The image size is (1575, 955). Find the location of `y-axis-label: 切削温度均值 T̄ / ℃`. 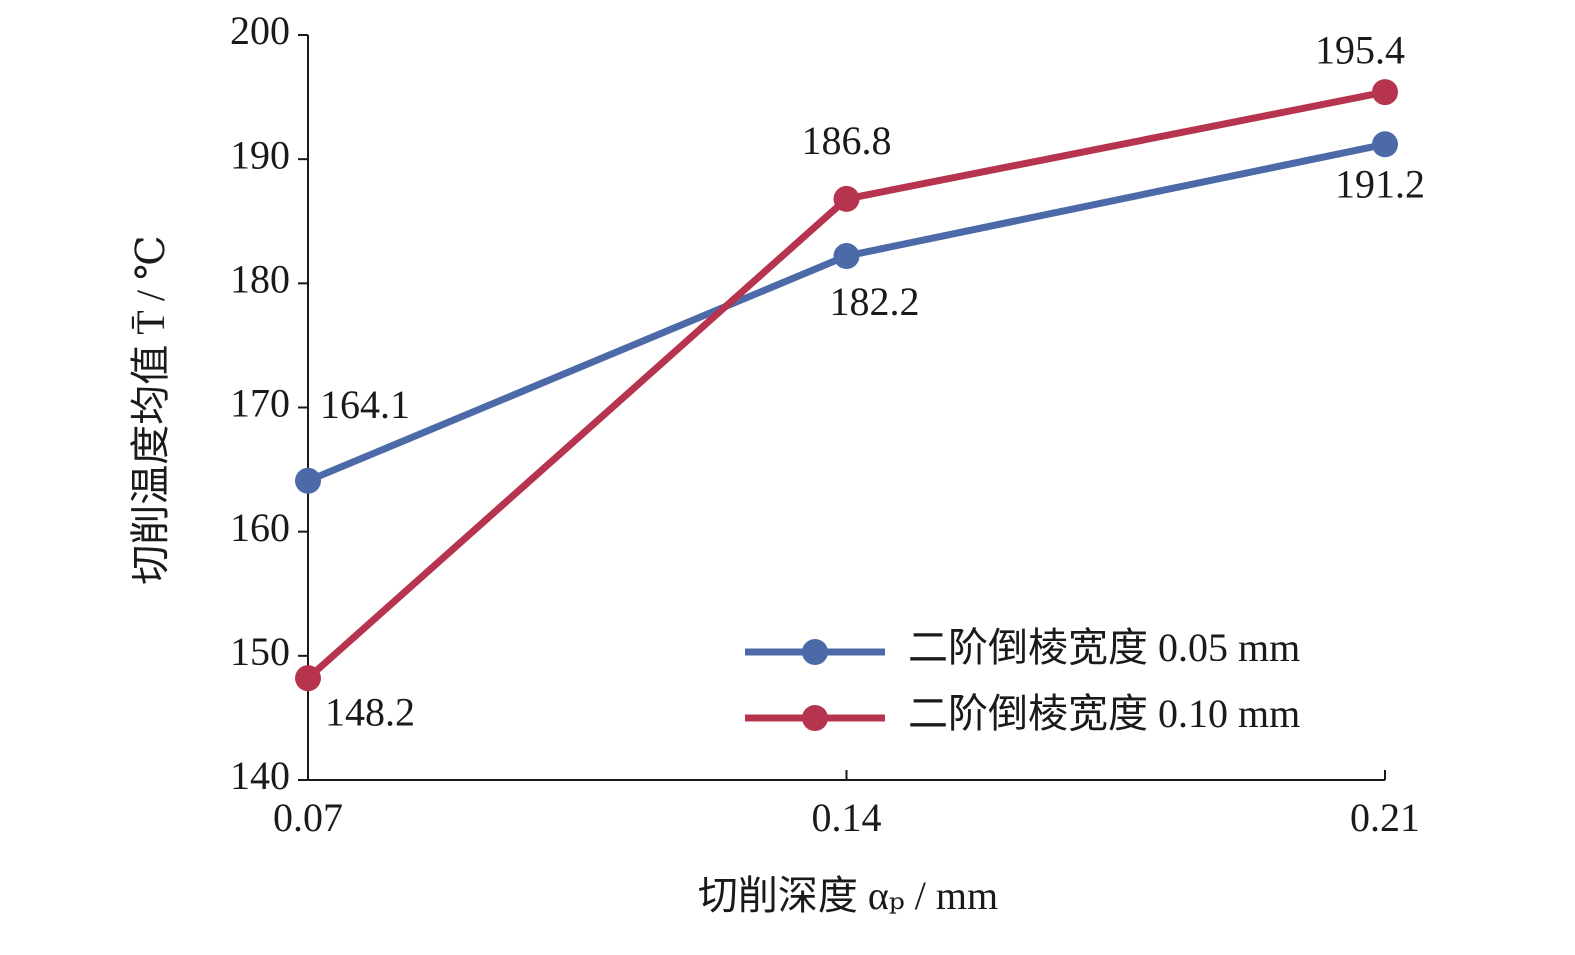

y-axis-label: 切削温度均值 T̄ / ℃ is located at coordinates (150, 410).